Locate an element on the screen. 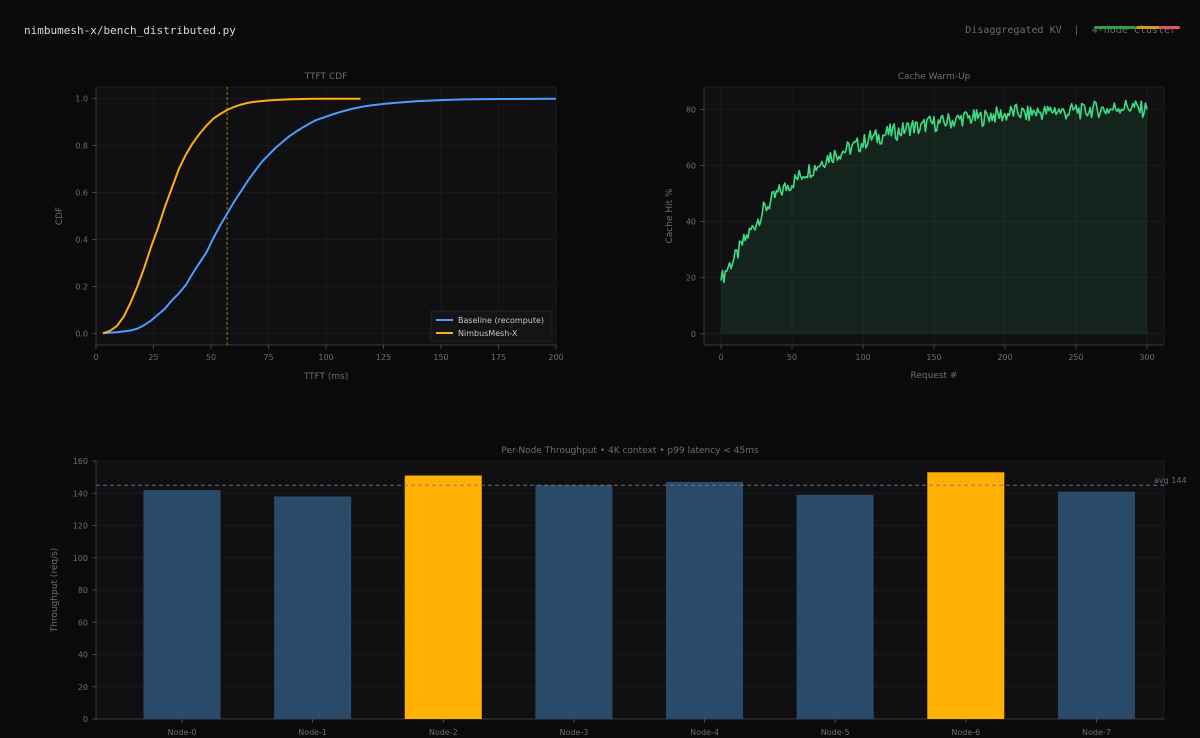 This screenshot has height=738, width=1200. tick-label-y: 140 is located at coordinates (80, 493).